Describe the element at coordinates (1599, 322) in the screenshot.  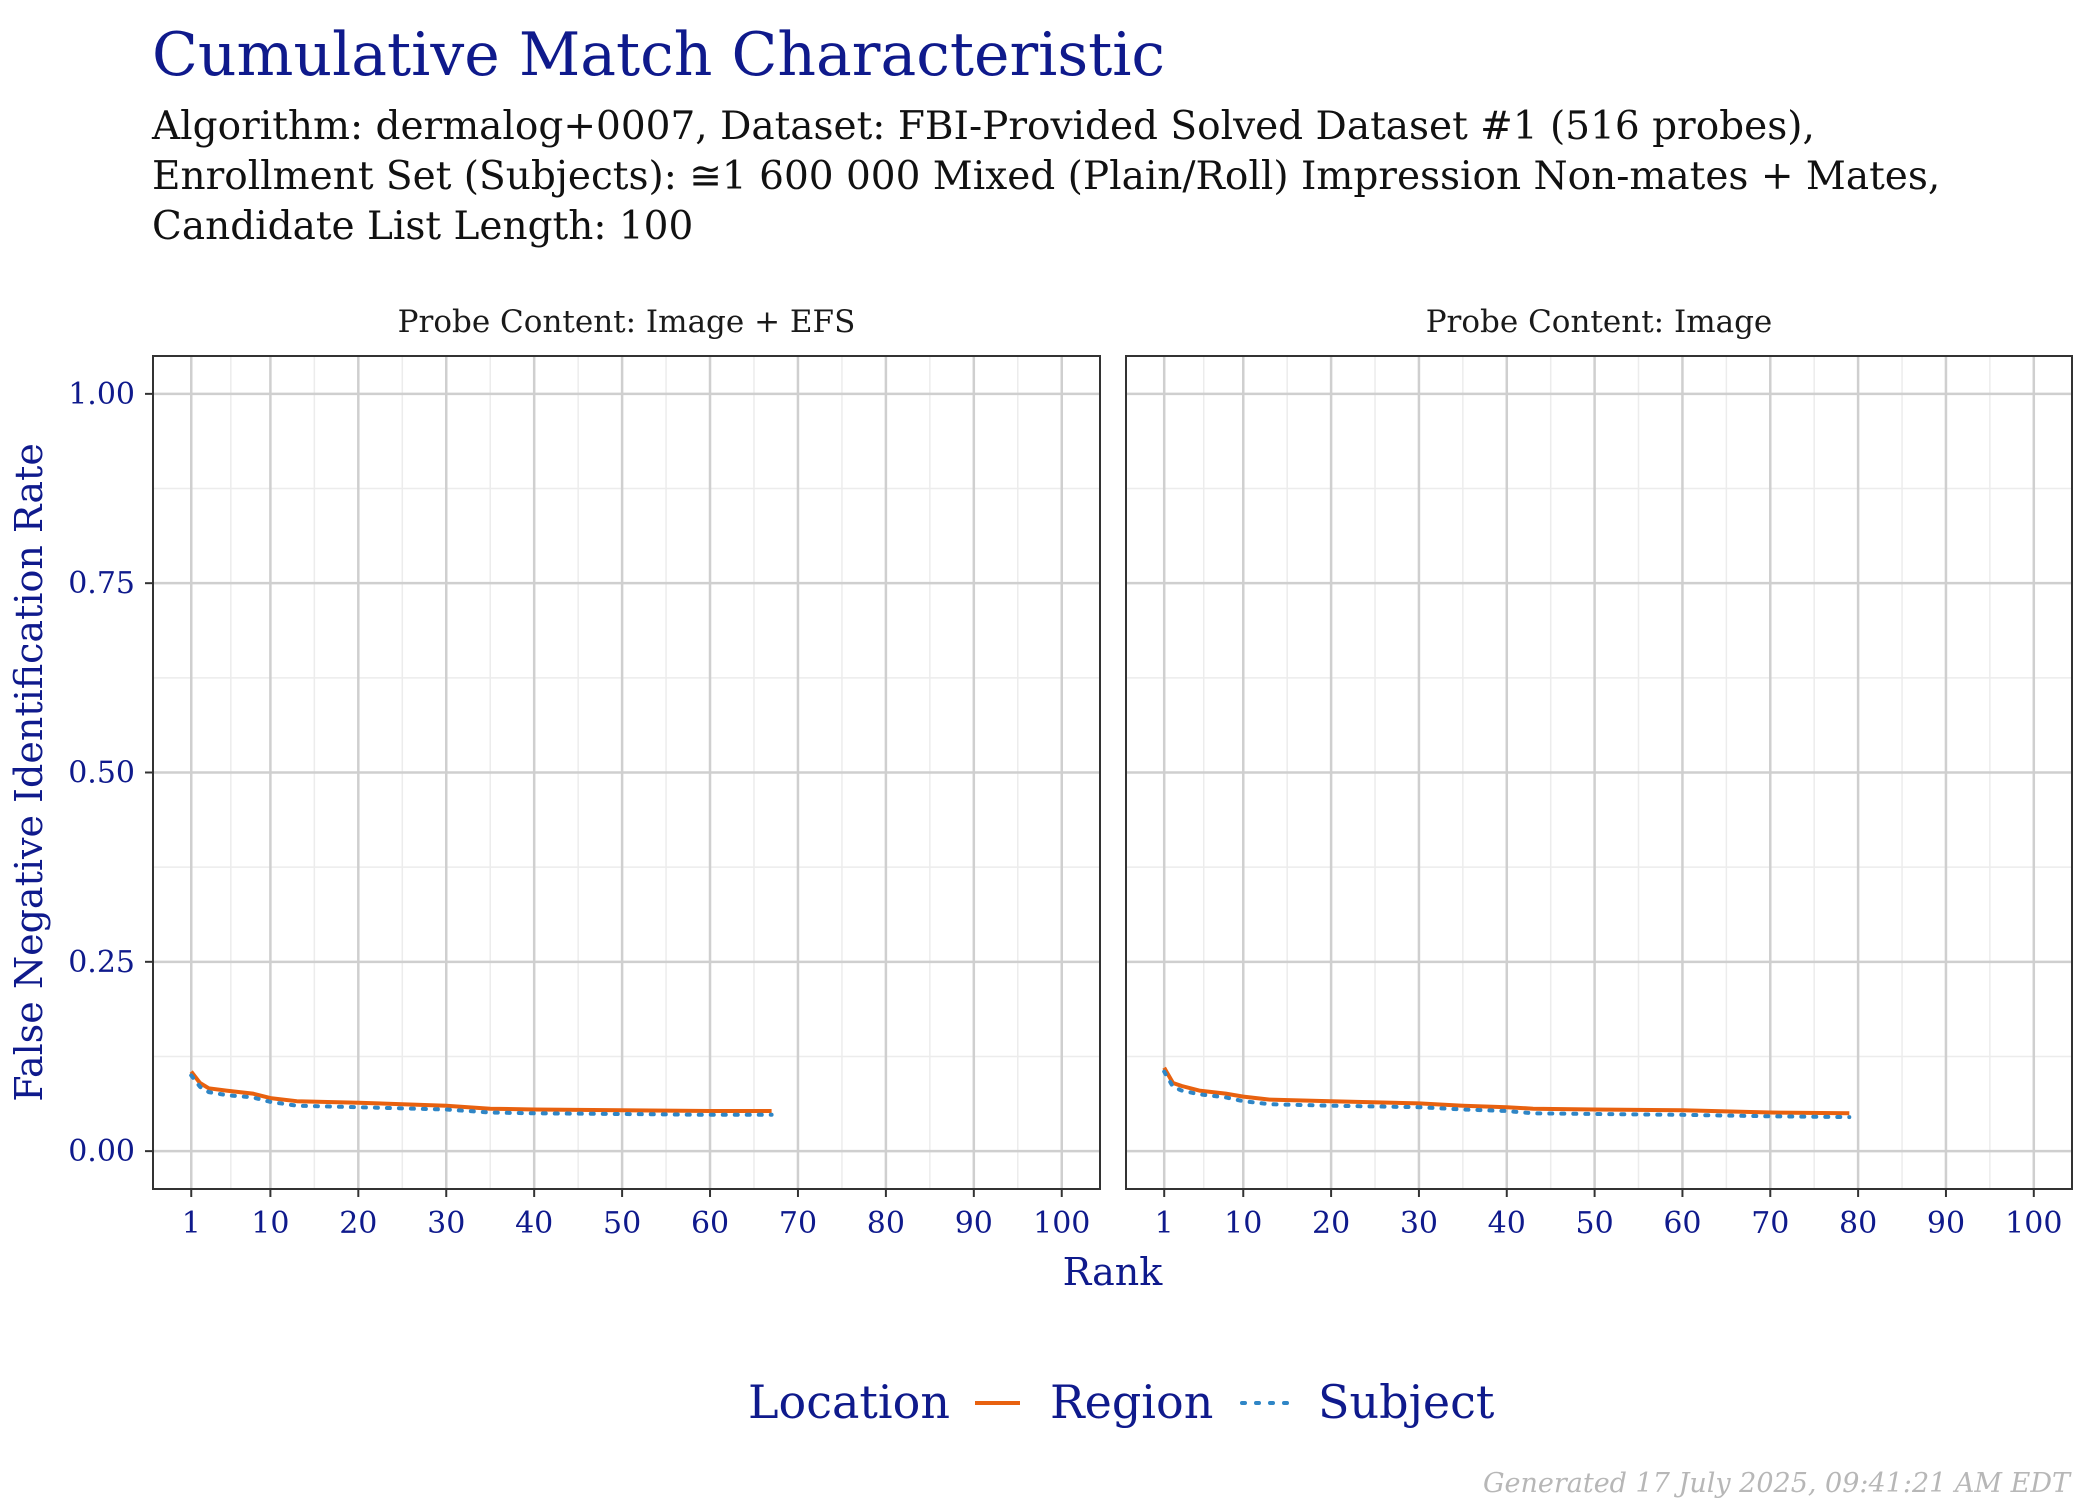
I see `panel-strip-label: Probe Content: Image` at that location.